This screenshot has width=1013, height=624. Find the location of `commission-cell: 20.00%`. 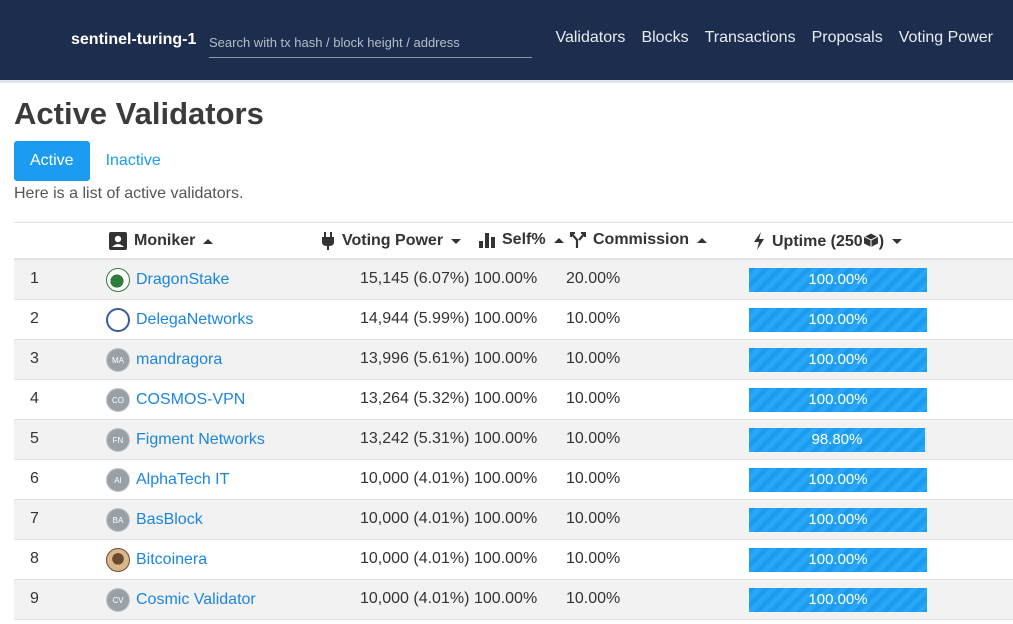

commission-cell: 20.00% is located at coordinates (593, 278).